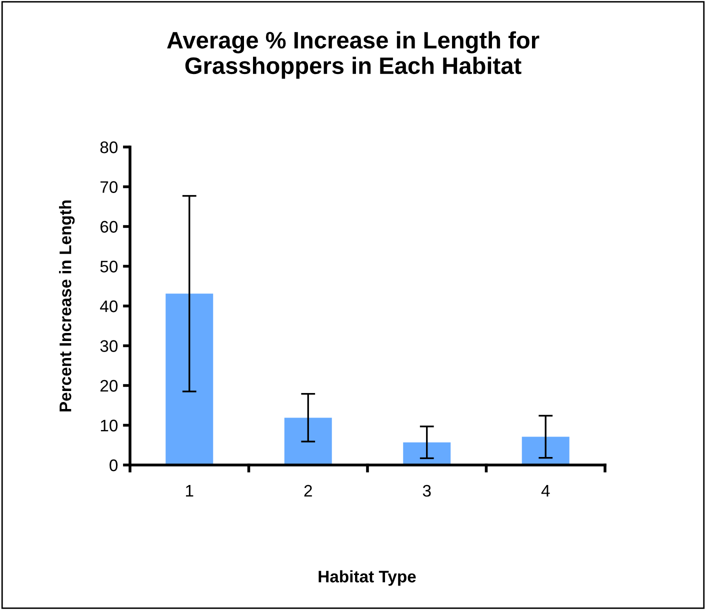 This screenshot has width=706, height=610. What do you see at coordinates (353, 55) in the screenshot?
I see `chart-title: Average % Increase in Length for Grasshoppers in Each Habitat` at bounding box center [353, 55].